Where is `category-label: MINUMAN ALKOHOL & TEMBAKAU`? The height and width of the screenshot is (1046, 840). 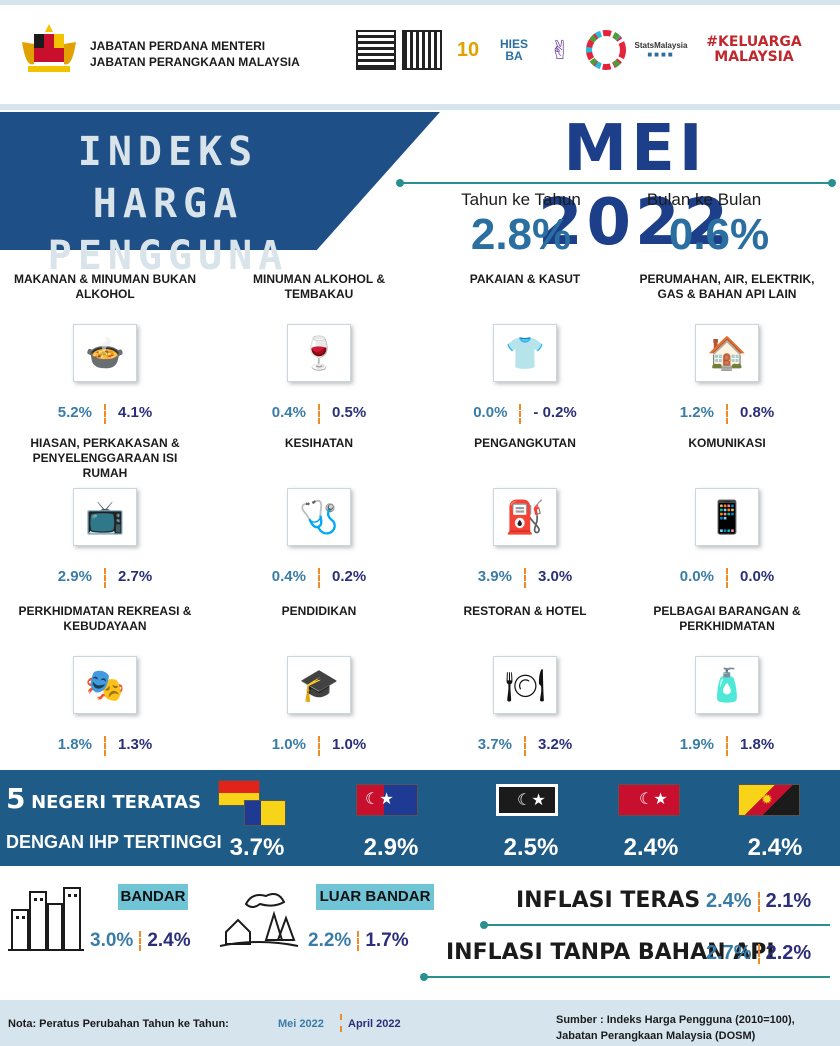
category-label: MINUMAN ALKOHOL & TEMBAKAU is located at coordinates (319, 286).